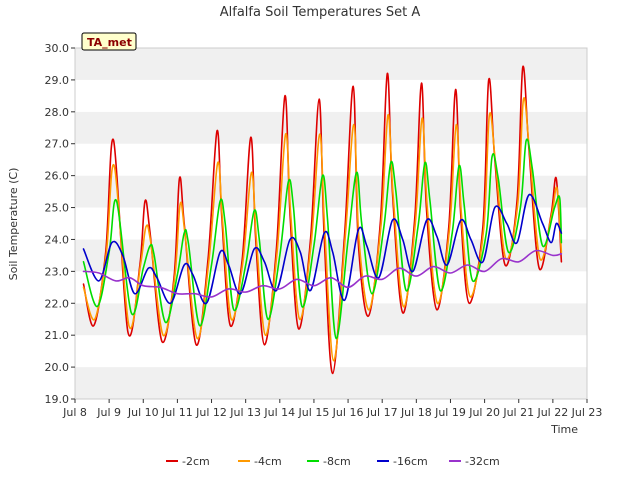 This screenshot has width=640, height=480. What do you see at coordinates (279, 412) in the screenshot?
I see `x-tick-label: Jul 14` at bounding box center [279, 412].